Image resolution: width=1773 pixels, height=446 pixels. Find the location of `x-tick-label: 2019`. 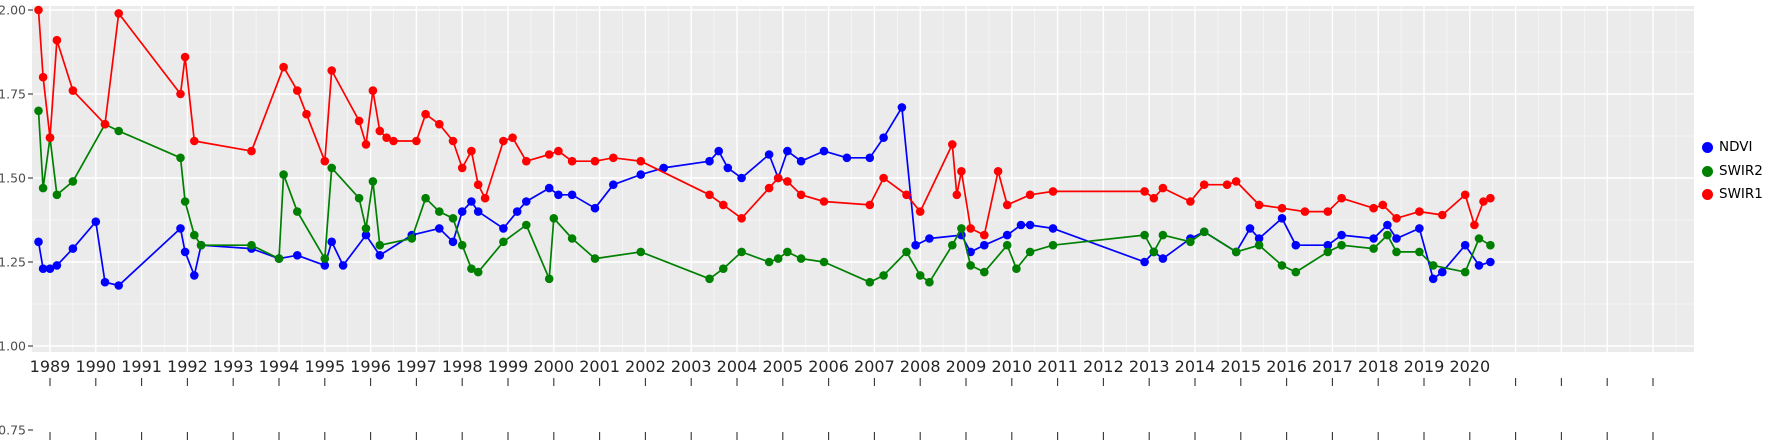

x-tick-label: 2019 is located at coordinates (1424, 366).